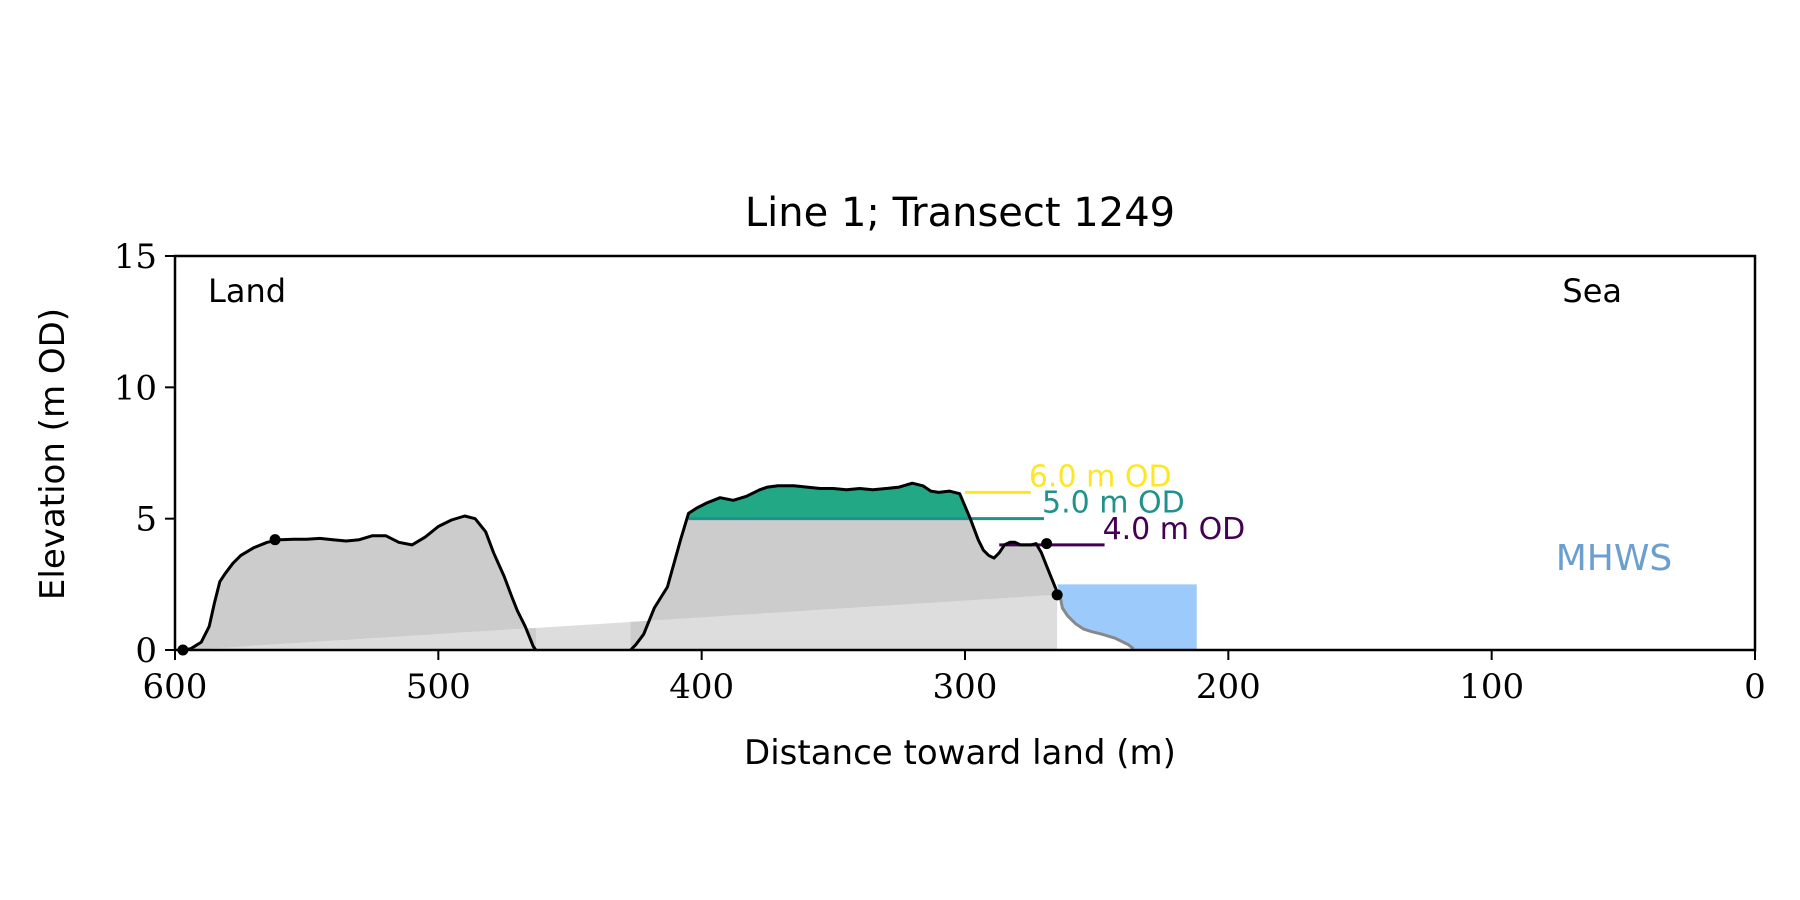 The width and height of the screenshot is (1800, 900). Describe the element at coordinates (146, 520) in the screenshot. I see `y-tick-label-5: 5` at that location.